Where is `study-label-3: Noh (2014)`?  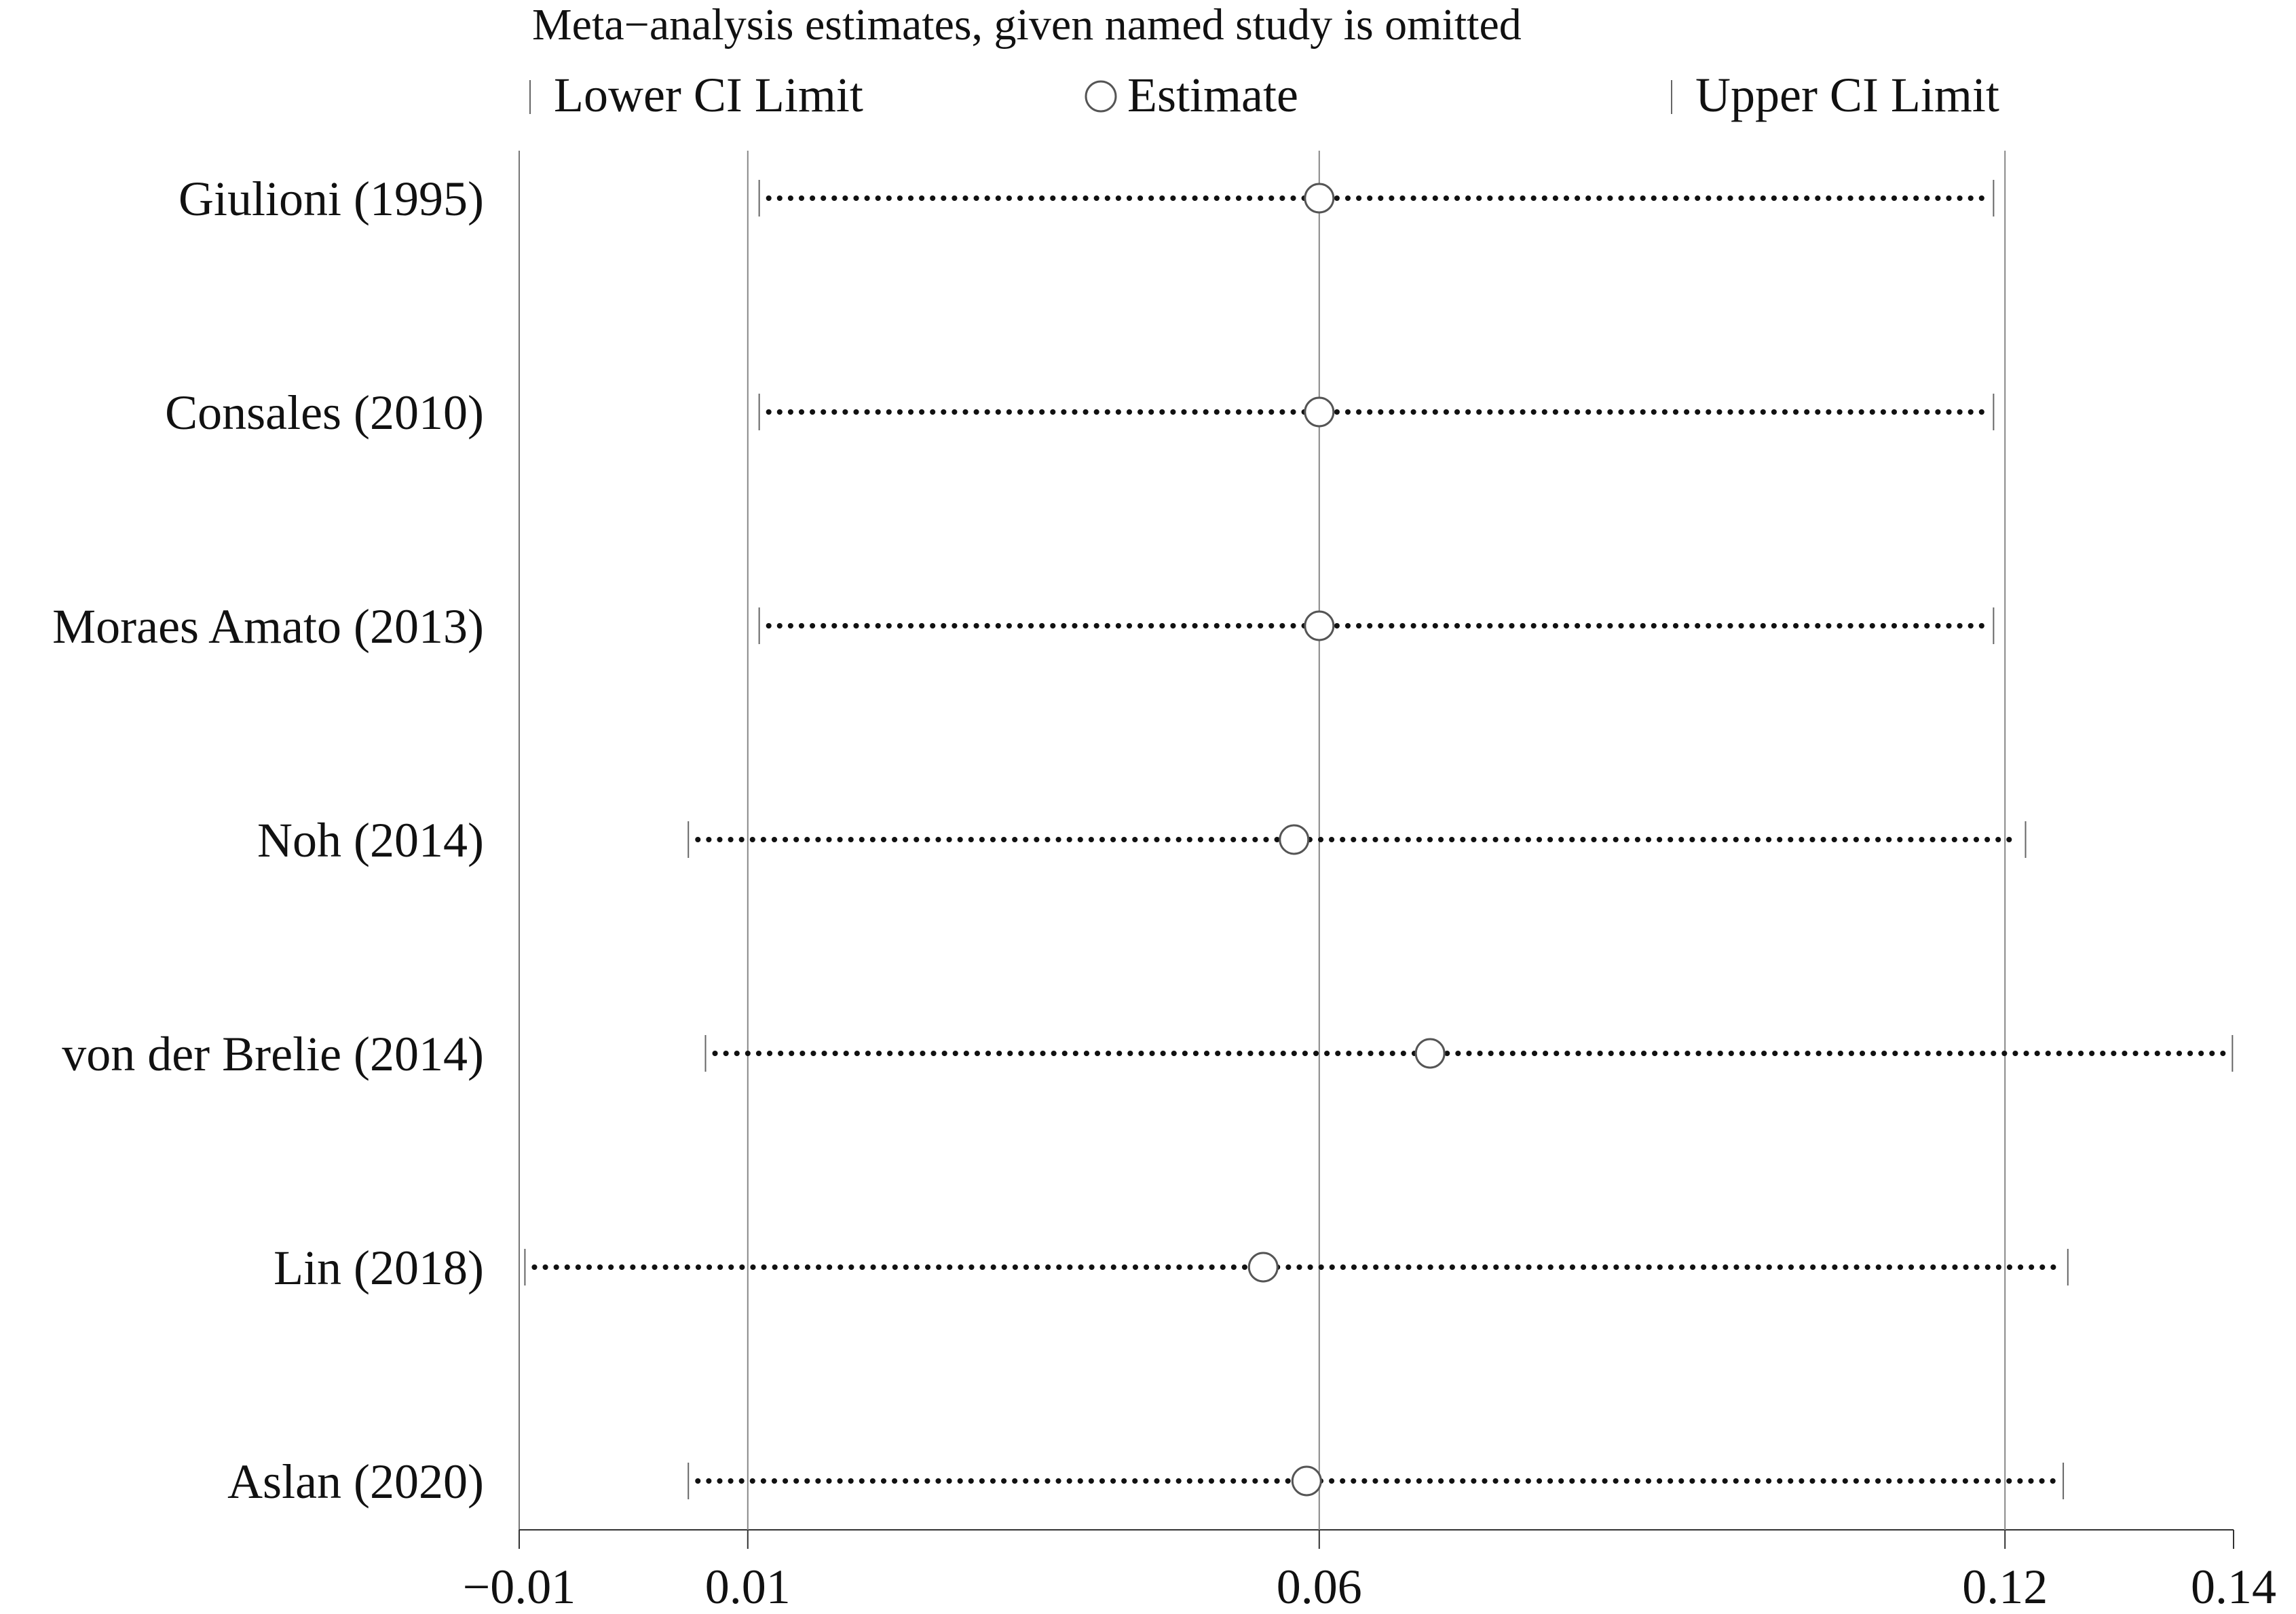 study-label-3: Noh (2014) is located at coordinates (370, 840).